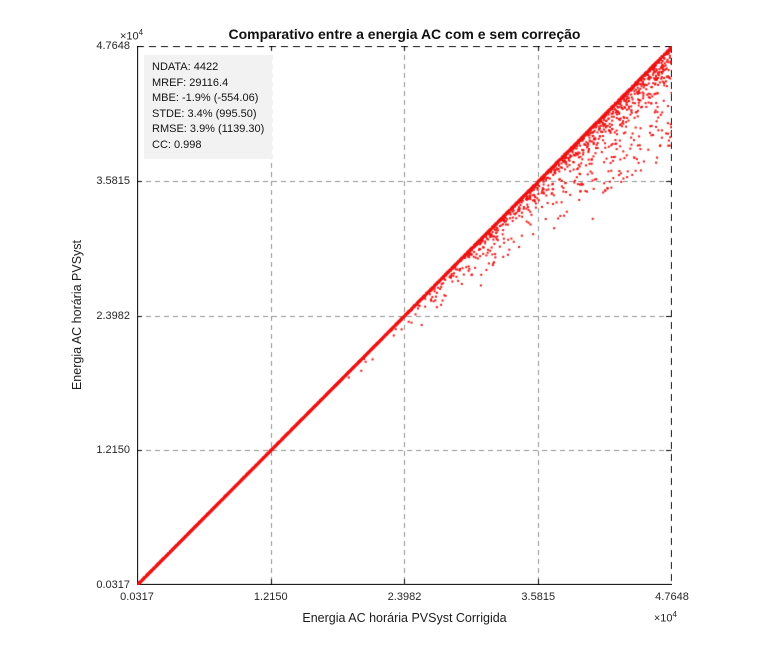 The image size is (779, 658). Describe the element at coordinates (672, 597) in the screenshot. I see `x-tick-label: 4.7648` at that location.